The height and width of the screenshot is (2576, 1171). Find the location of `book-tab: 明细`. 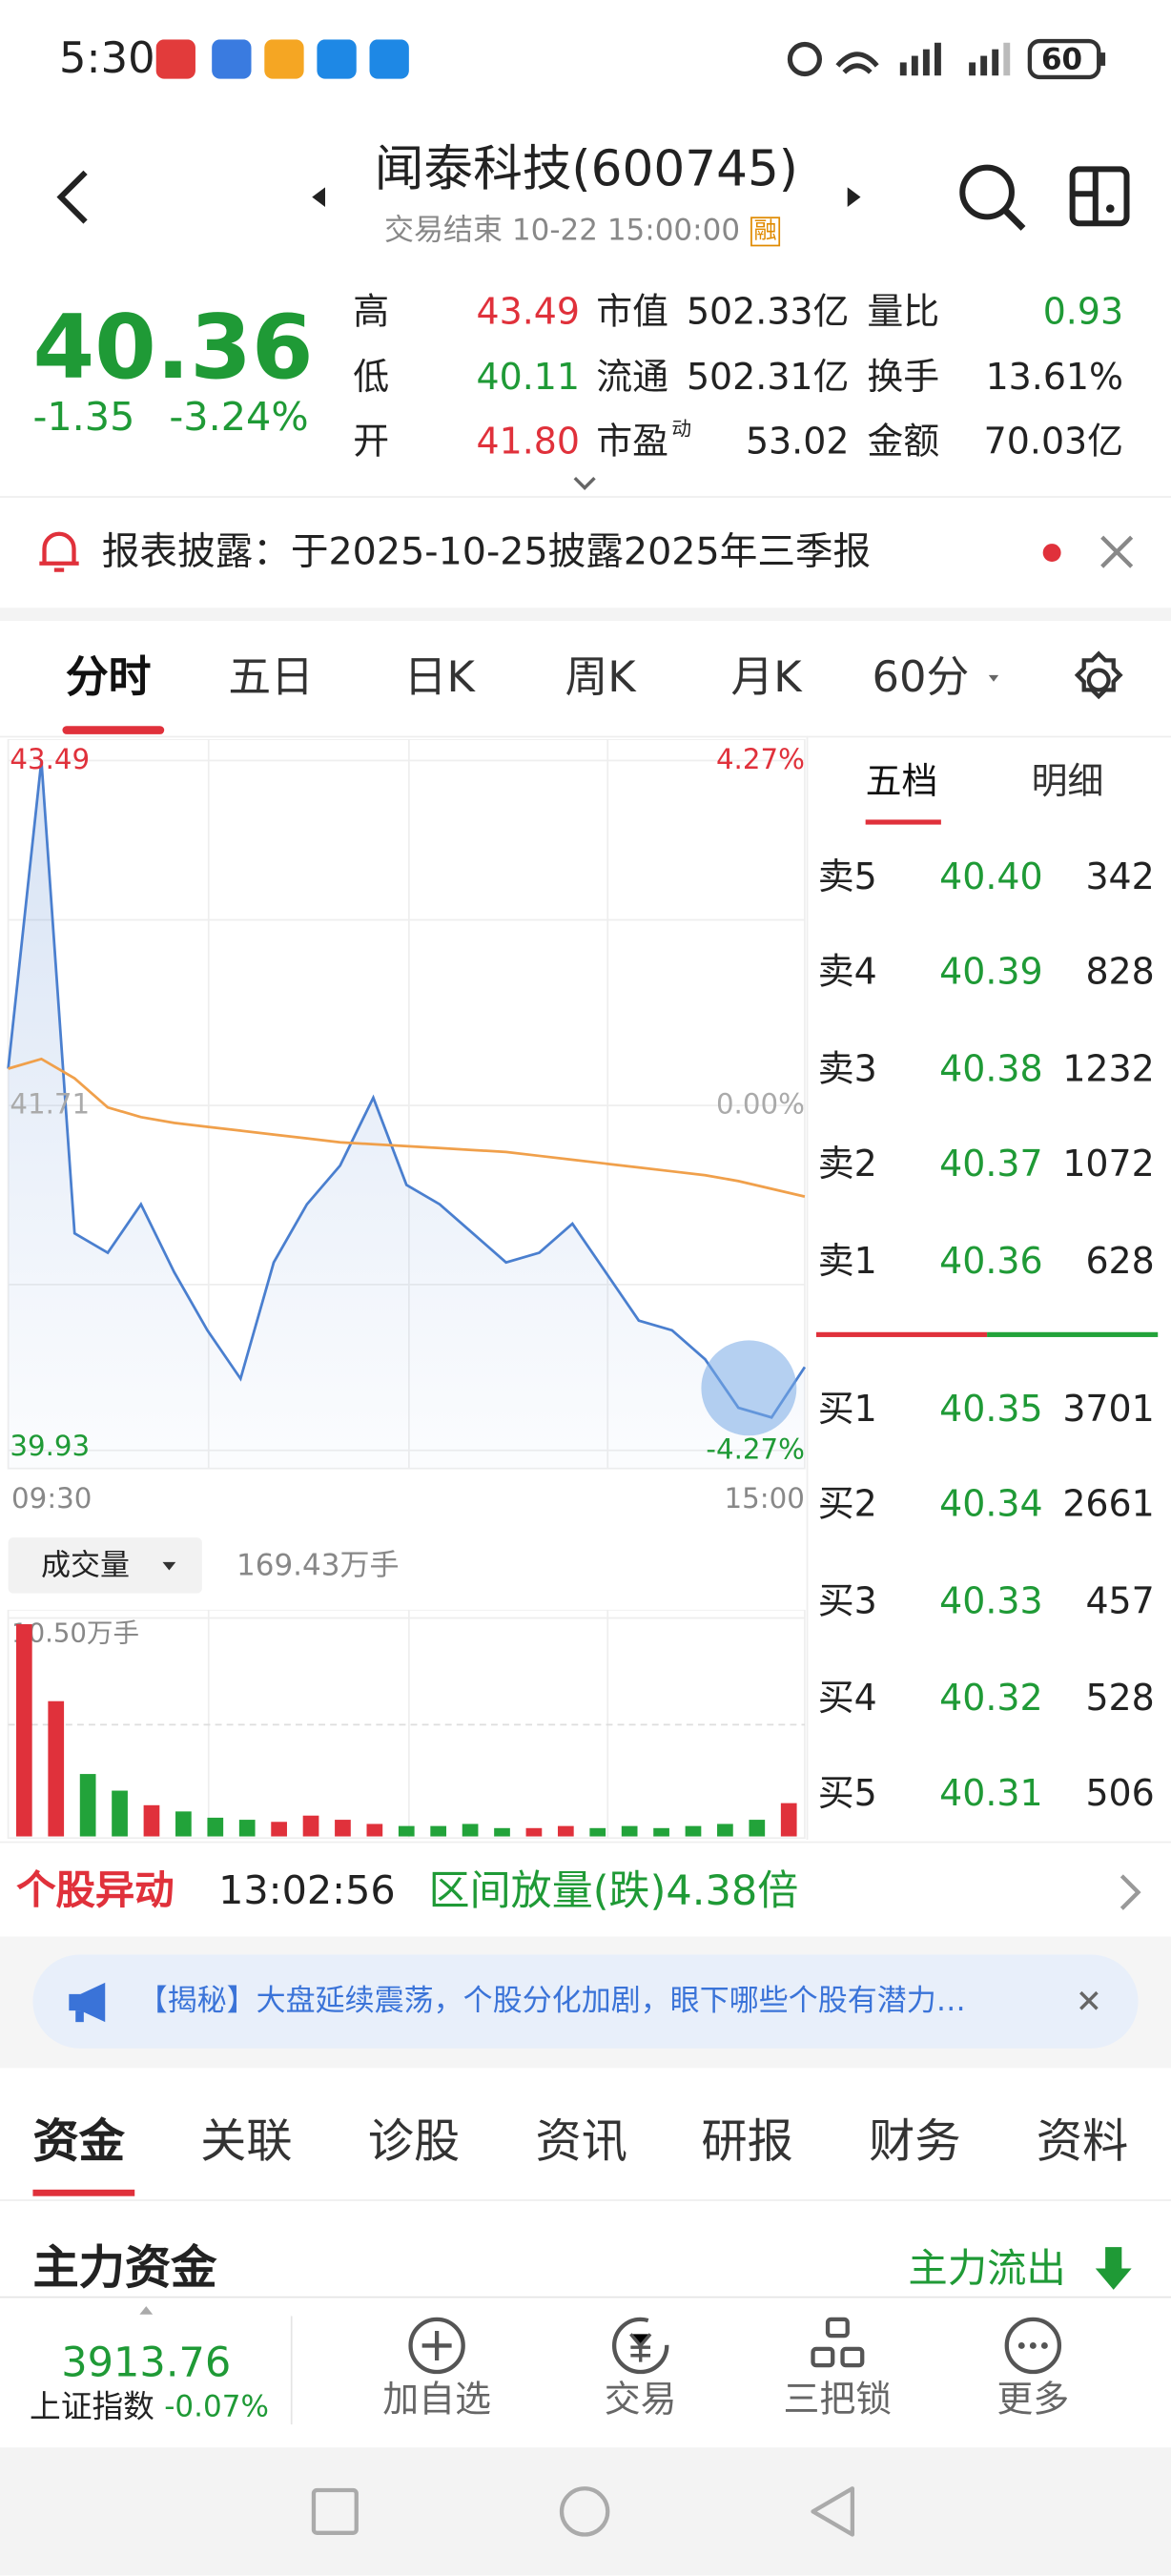

book-tab: 明细 is located at coordinates (1067, 783).